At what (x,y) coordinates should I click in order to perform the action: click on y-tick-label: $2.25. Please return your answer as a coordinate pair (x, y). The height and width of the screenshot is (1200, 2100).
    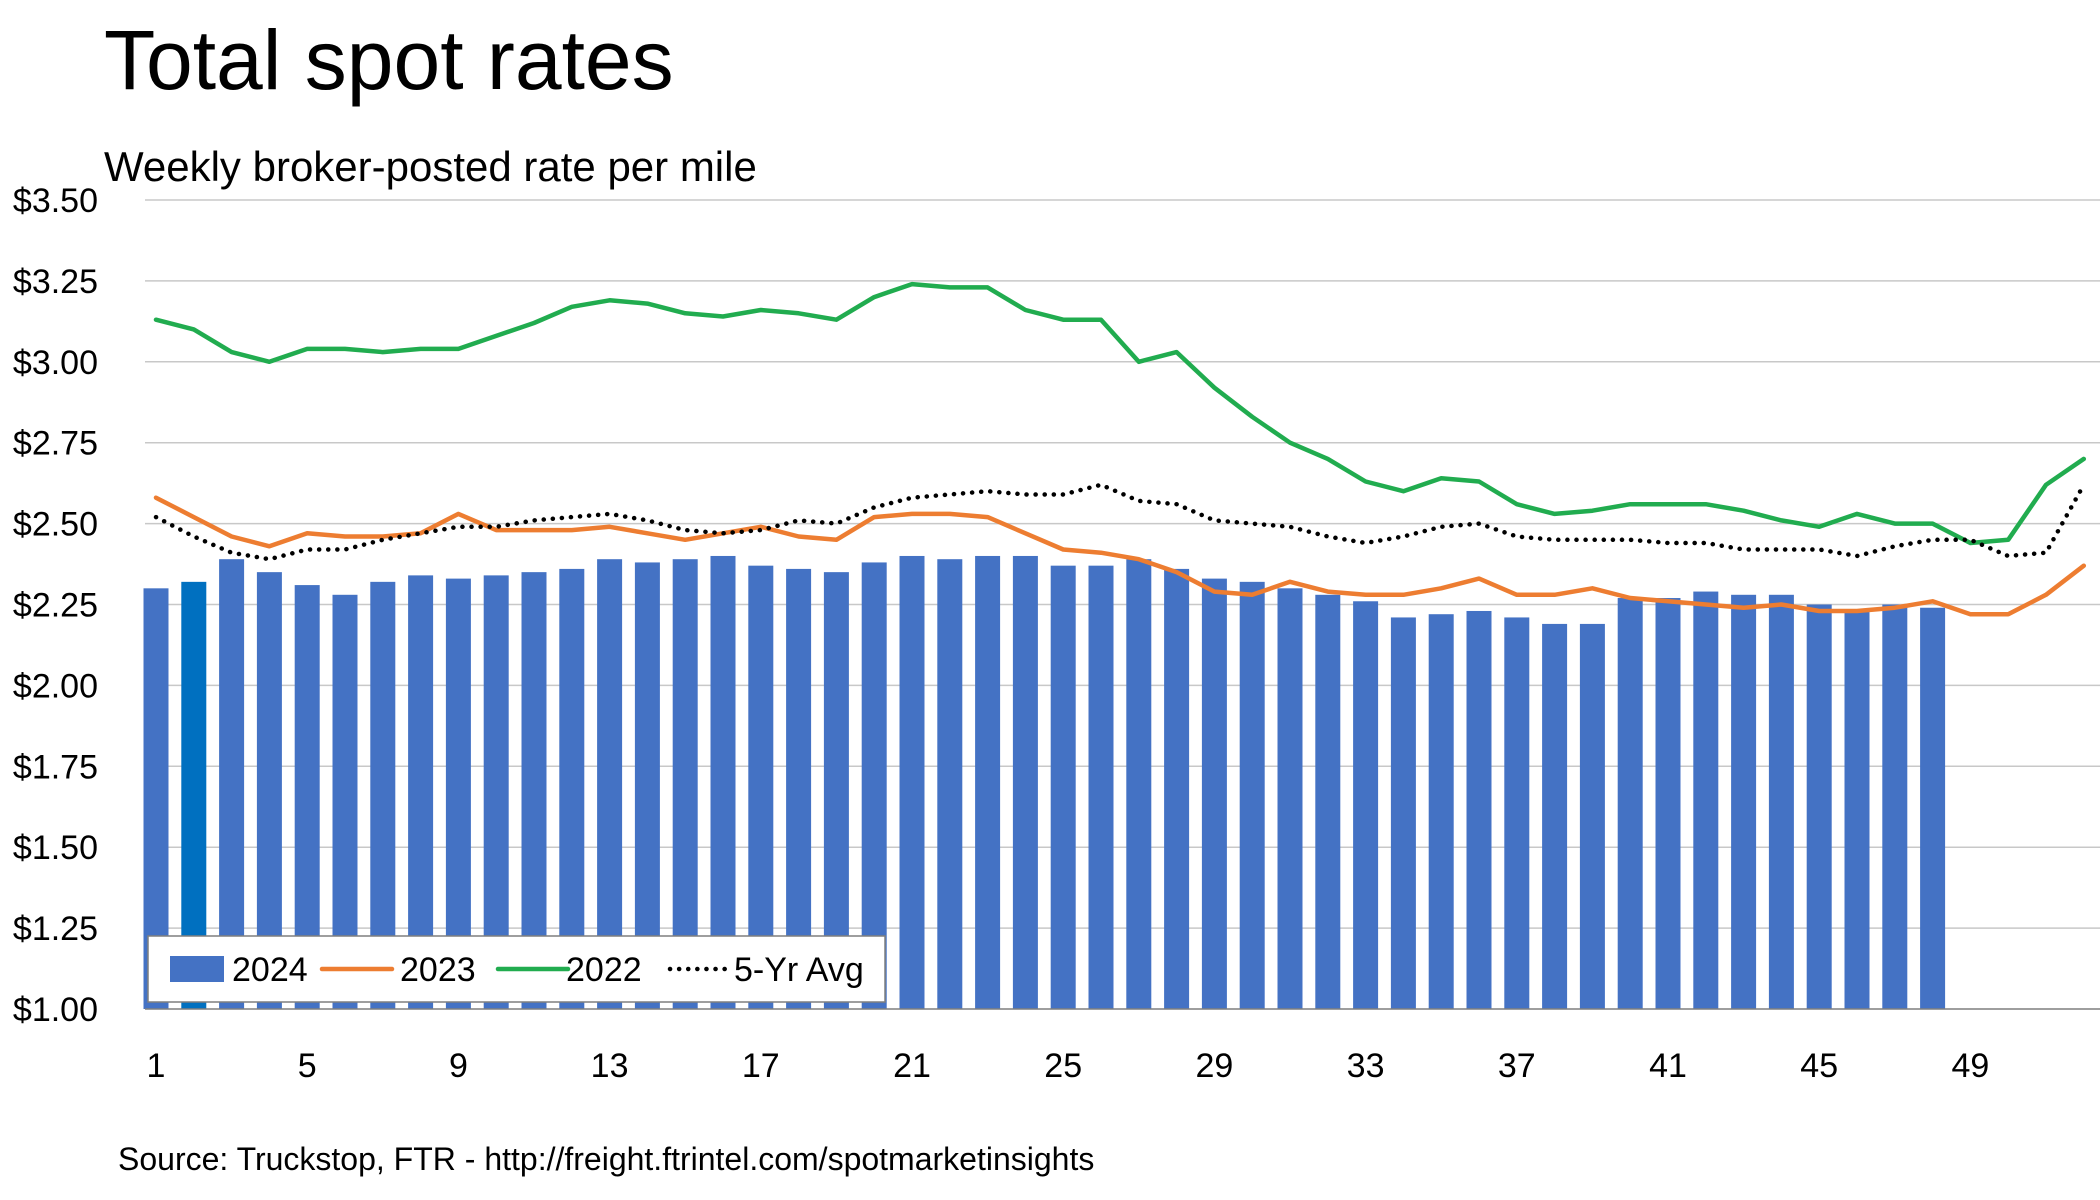
    Looking at the image, I should click on (55, 606).